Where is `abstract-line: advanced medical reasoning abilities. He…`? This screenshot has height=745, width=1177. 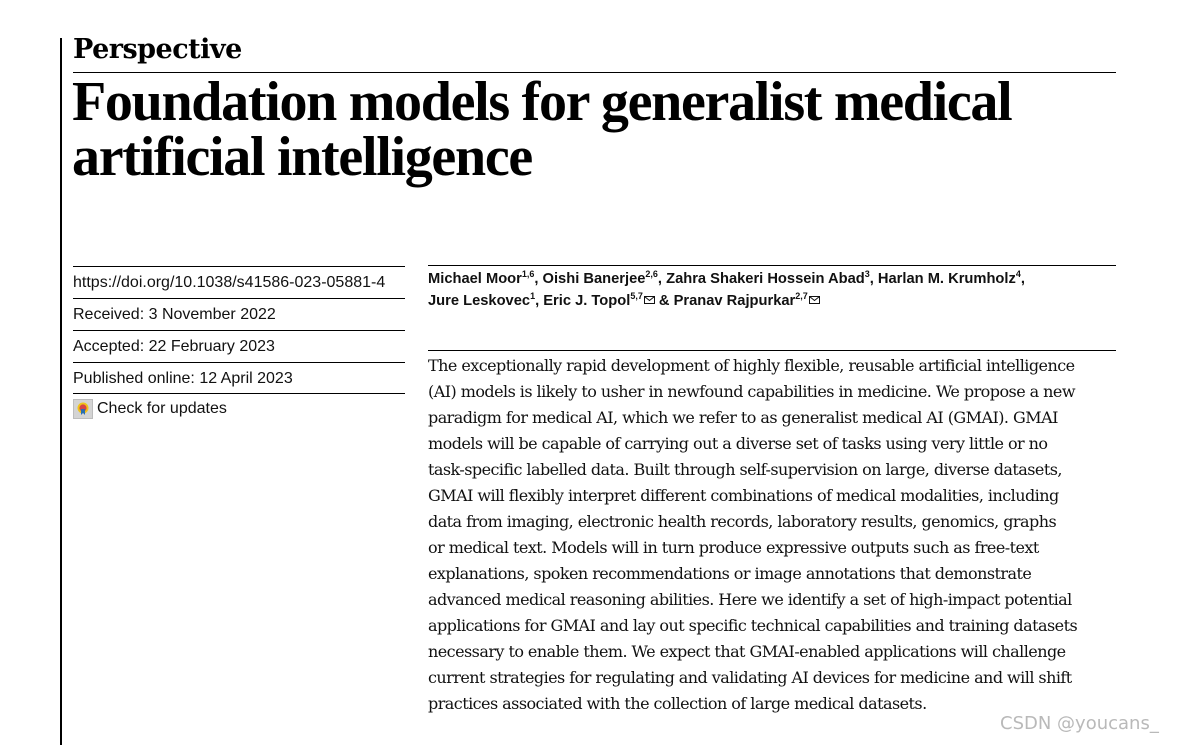 abstract-line: advanced medical reasoning abilities. He… is located at coordinates (750, 599).